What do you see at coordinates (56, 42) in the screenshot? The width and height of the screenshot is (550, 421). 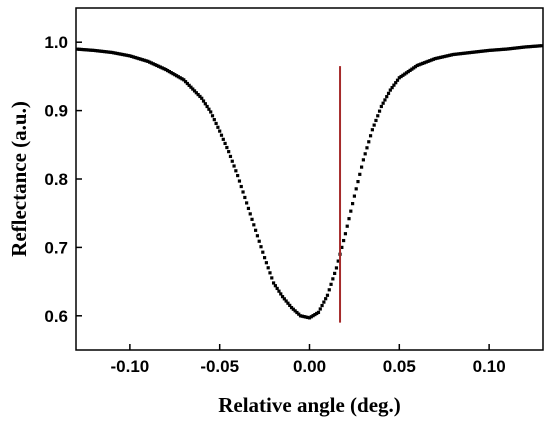 I see `y-tick-label: 1.0` at bounding box center [56, 42].